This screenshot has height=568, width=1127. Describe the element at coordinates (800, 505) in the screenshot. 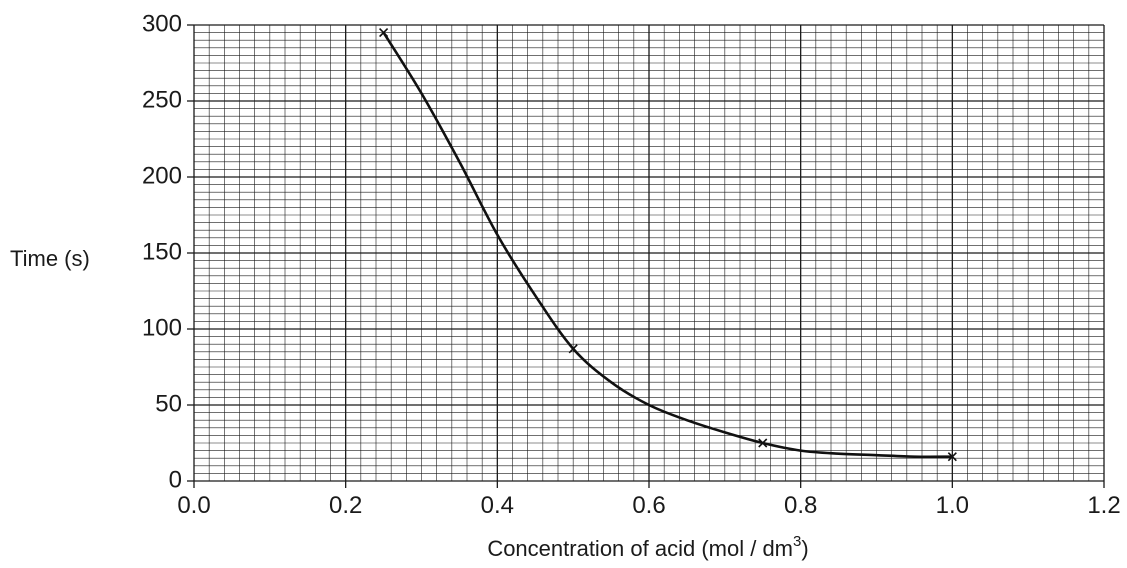

I see `x-tick-label: 0.8` at that location.